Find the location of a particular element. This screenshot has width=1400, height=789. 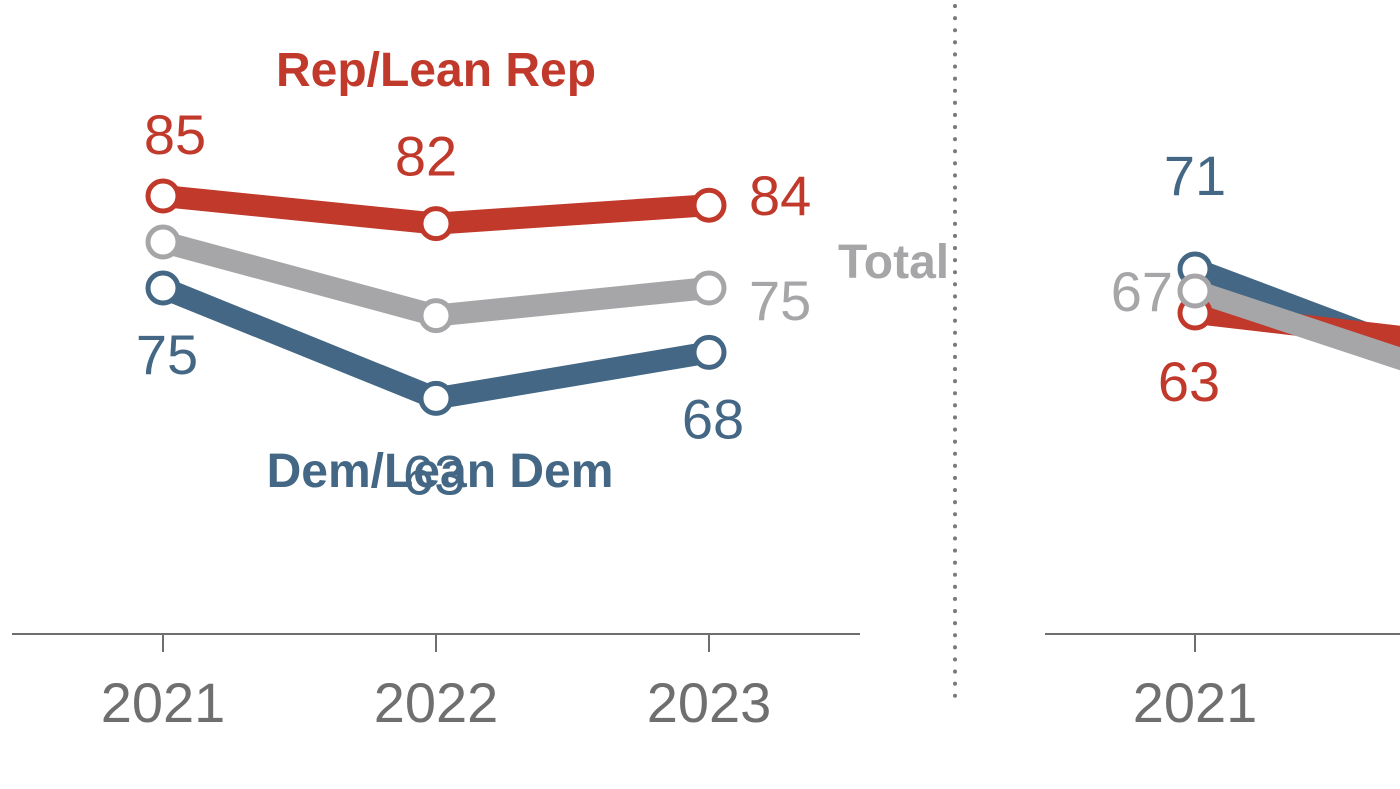

data-label-total: 67 is located at coordinates (1142, 291).